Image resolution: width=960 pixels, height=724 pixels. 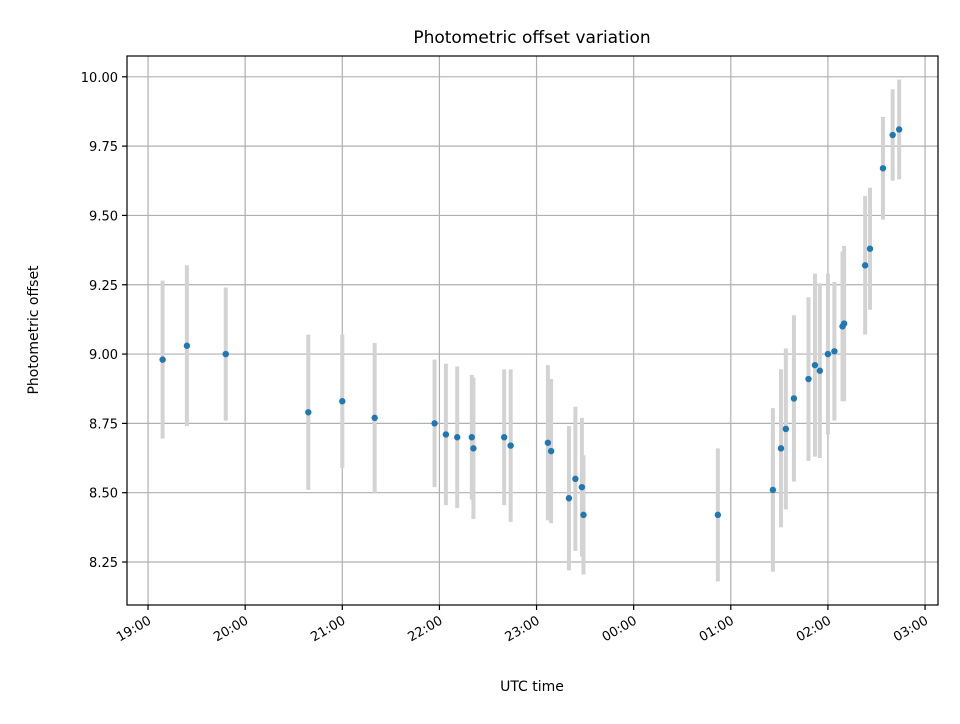 I want to click on y-tick-label: 10.00, so click(x=99, y=78).